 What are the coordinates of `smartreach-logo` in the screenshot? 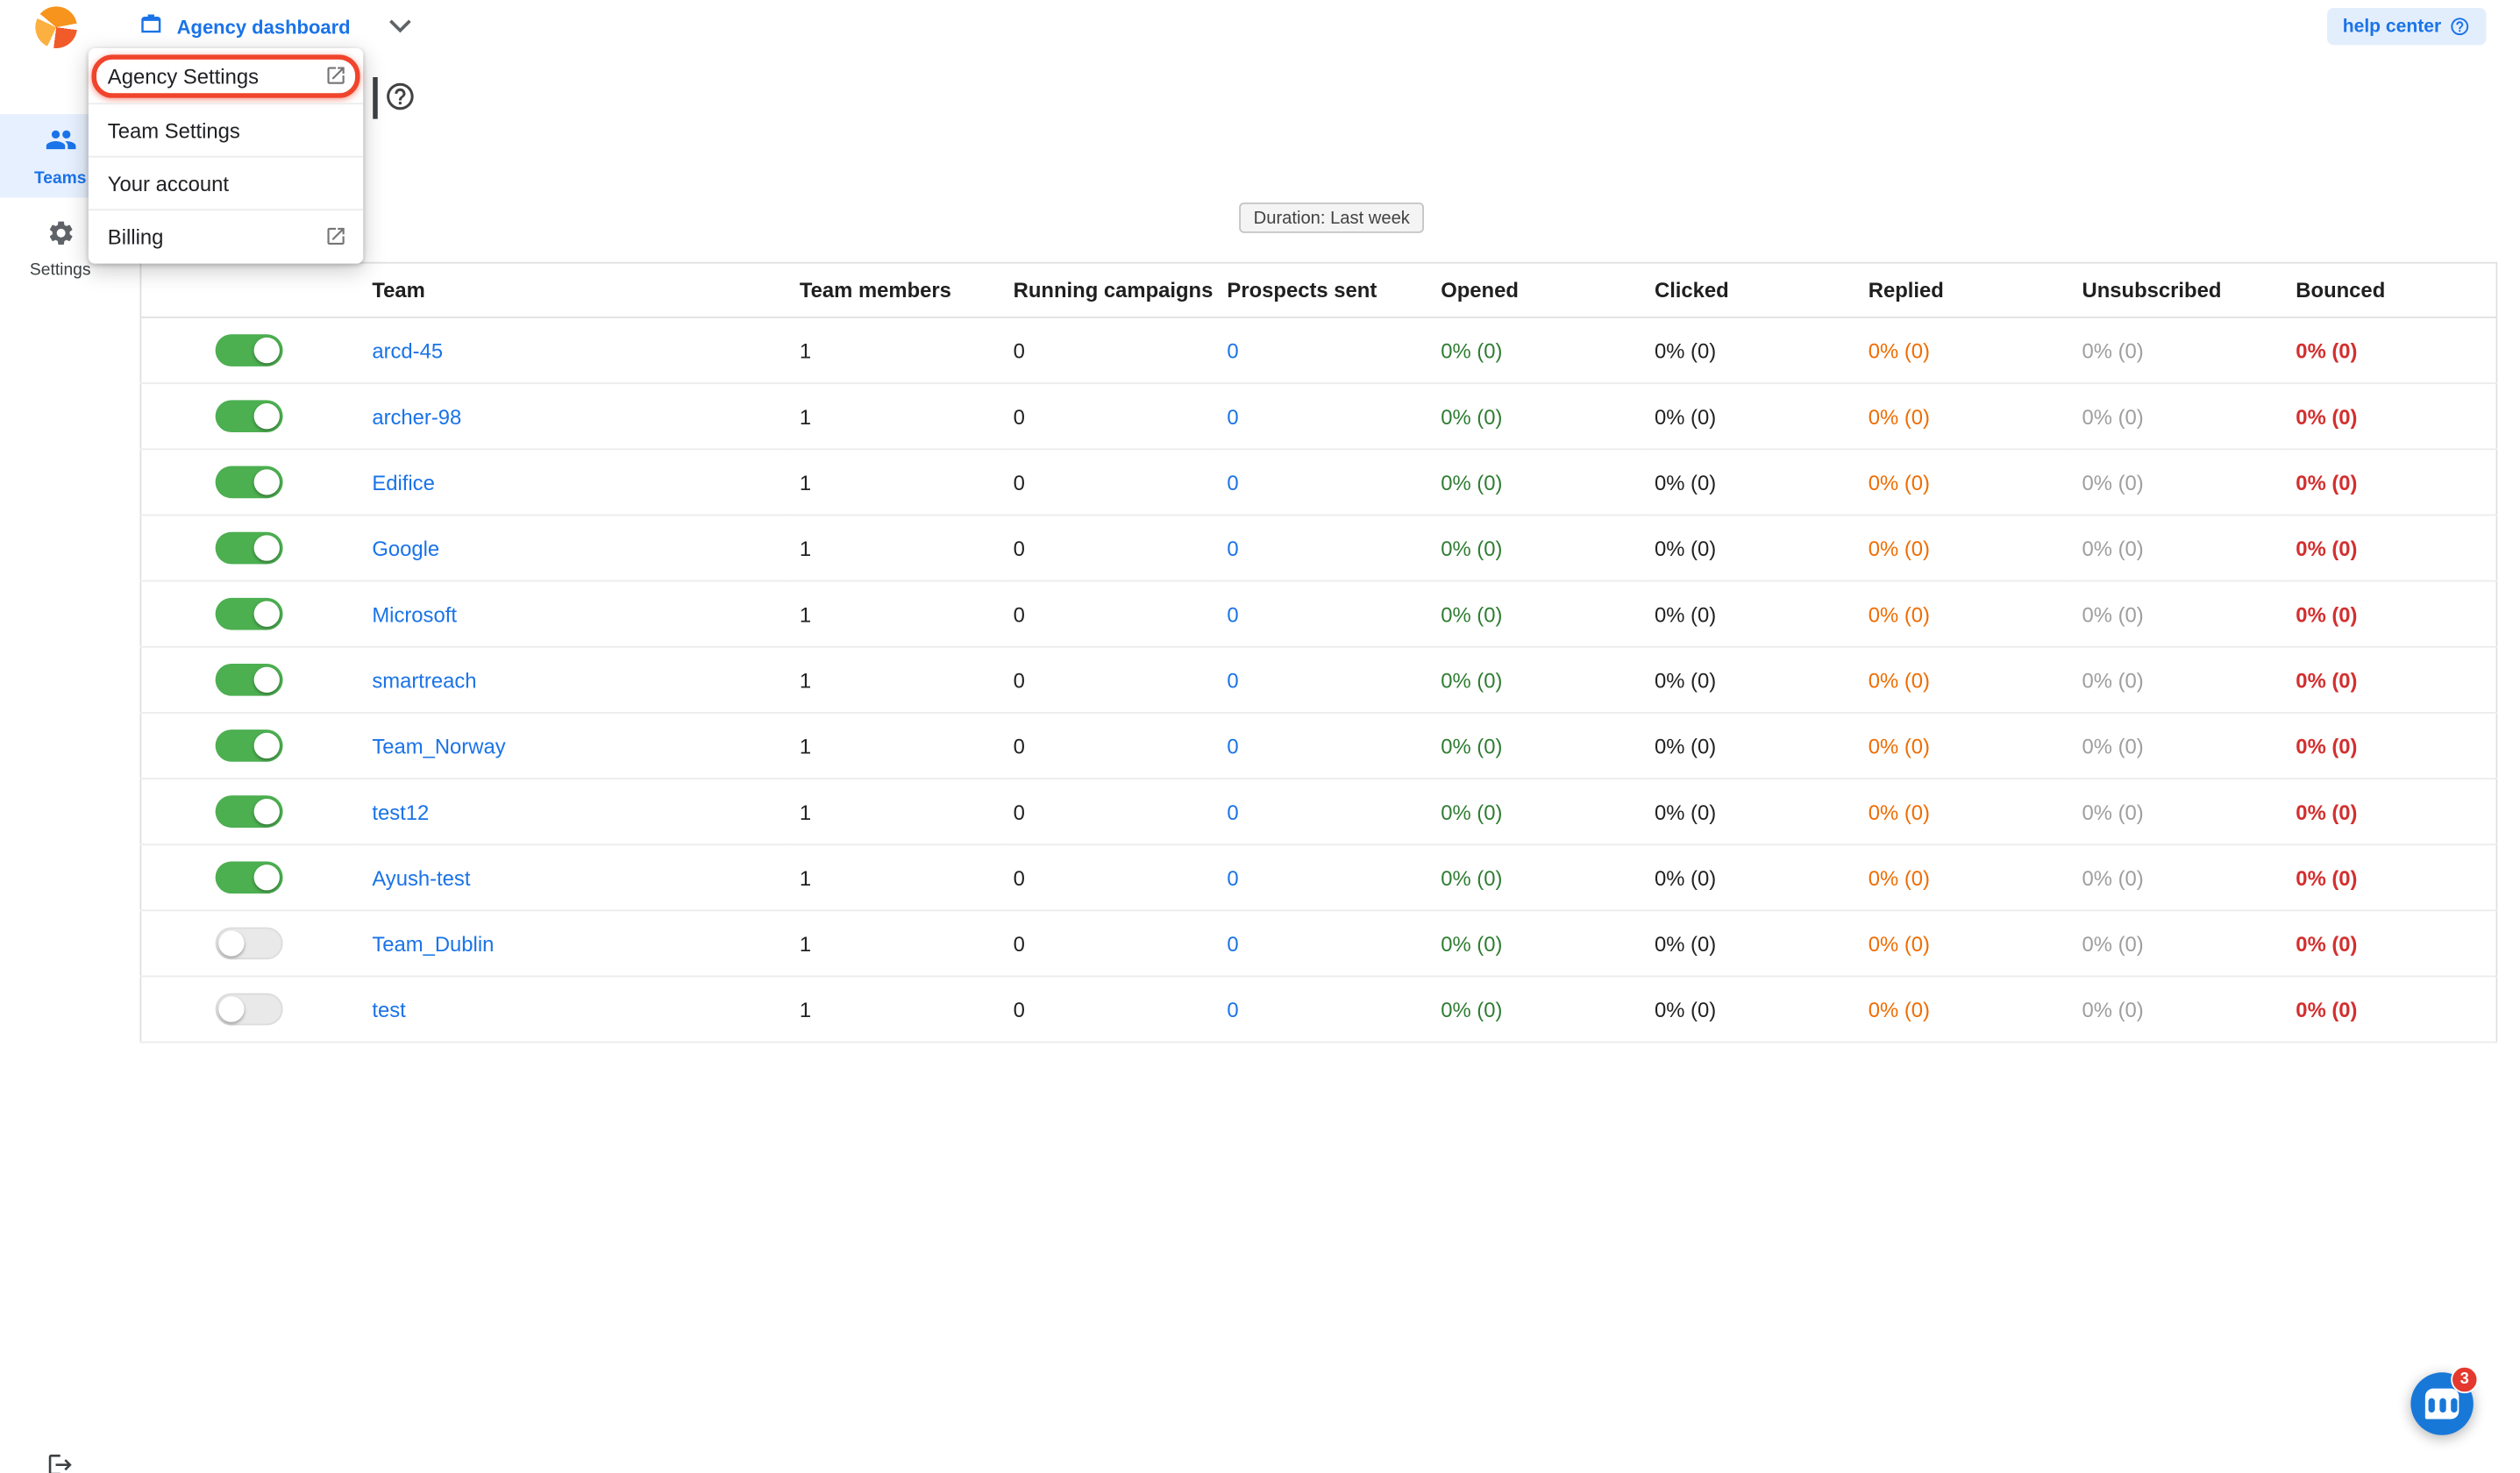 It's located at (56, 27).